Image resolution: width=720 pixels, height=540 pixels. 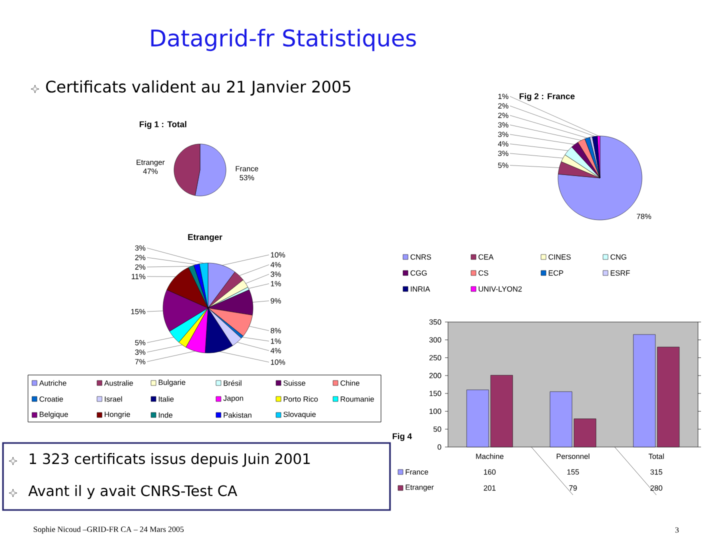 What do you see at coordinates (198, 88) in the screenshot?
I see `text: Certificats valident au 21 Janvier 2005` at bounding box center [198, 88].